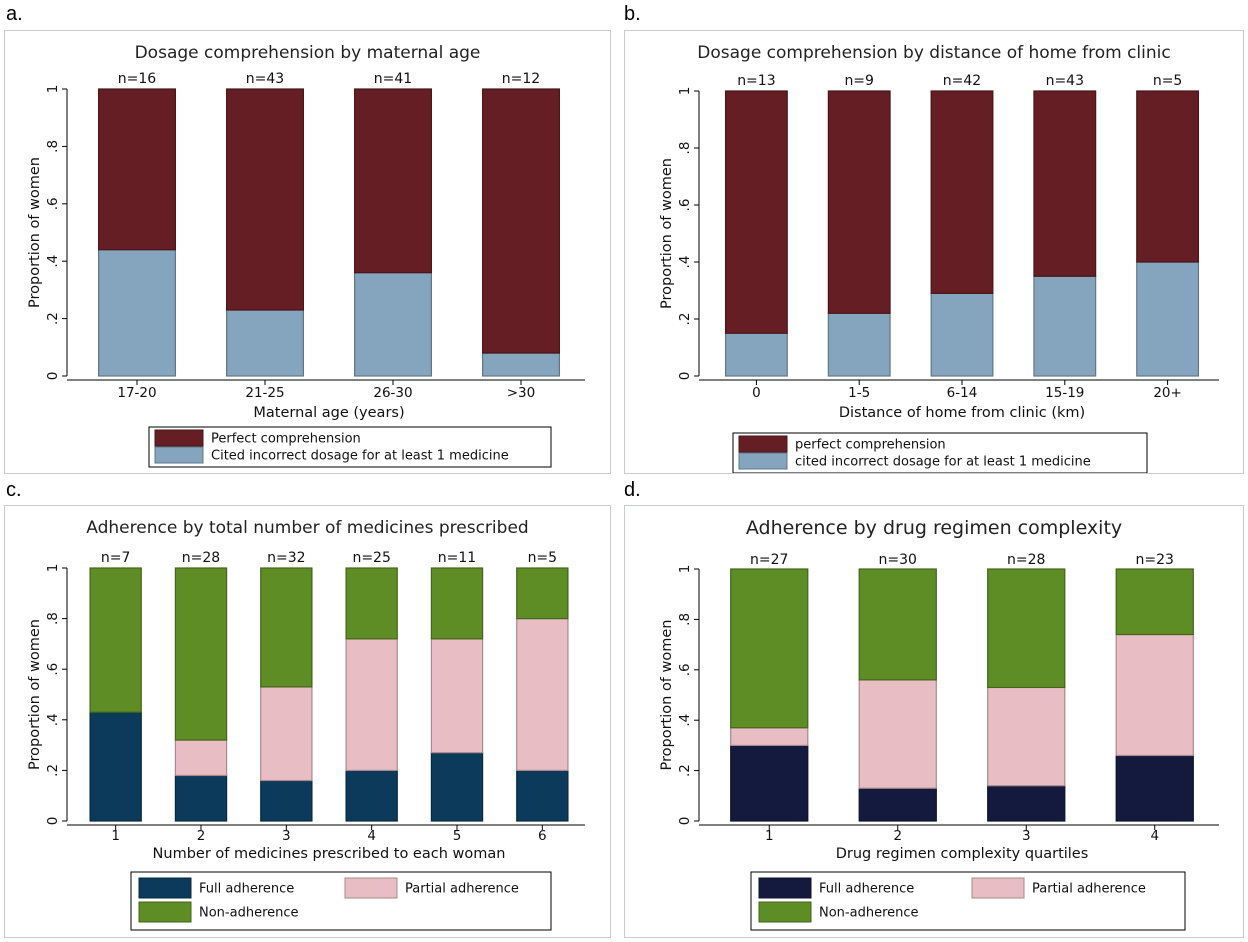  Describe the element at coordinates (308, 53) in the screenshot. I see `chart-title: Dosage comprehension by maternal age` at that location.